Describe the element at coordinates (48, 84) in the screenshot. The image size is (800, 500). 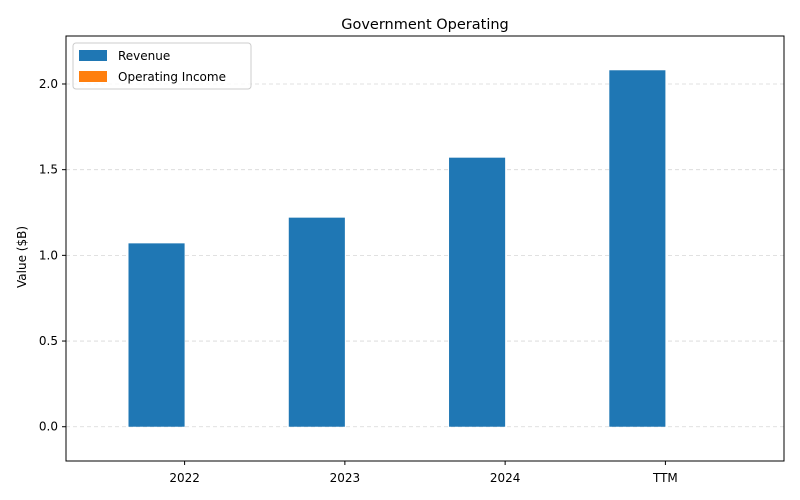
I see `y-tick-label: 2.0` at that location.